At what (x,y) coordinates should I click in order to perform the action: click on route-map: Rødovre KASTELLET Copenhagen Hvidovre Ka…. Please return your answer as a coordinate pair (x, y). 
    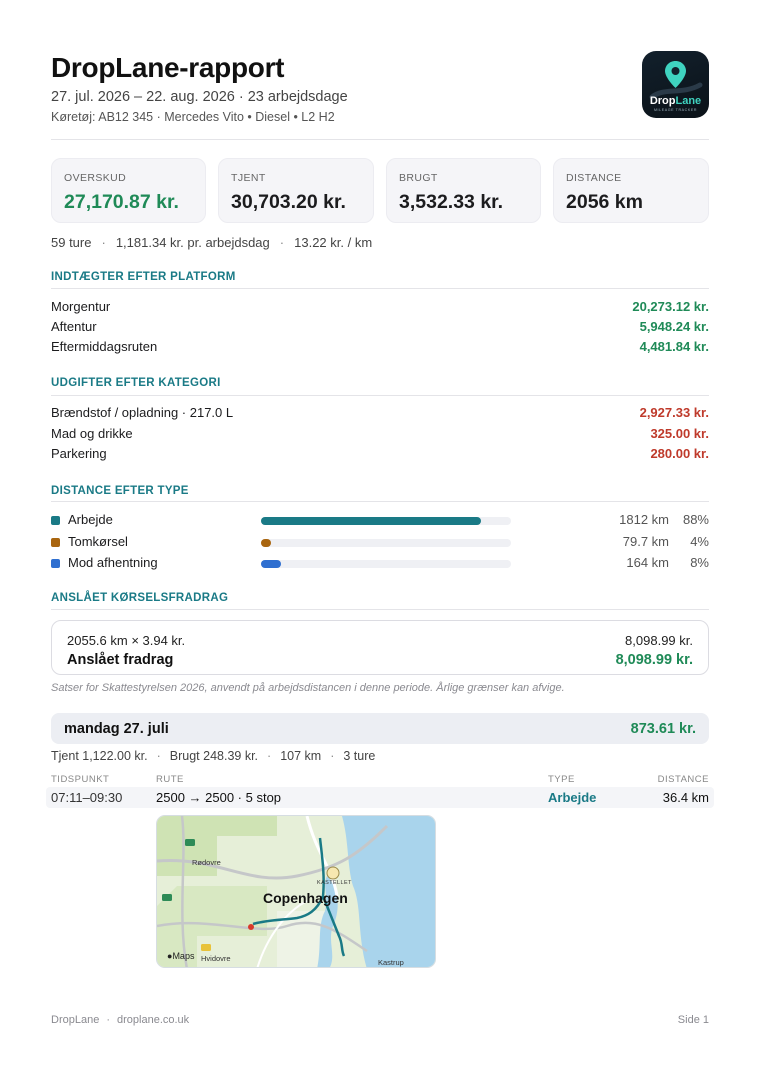
    Looking at the image, I should click on (296, 891).